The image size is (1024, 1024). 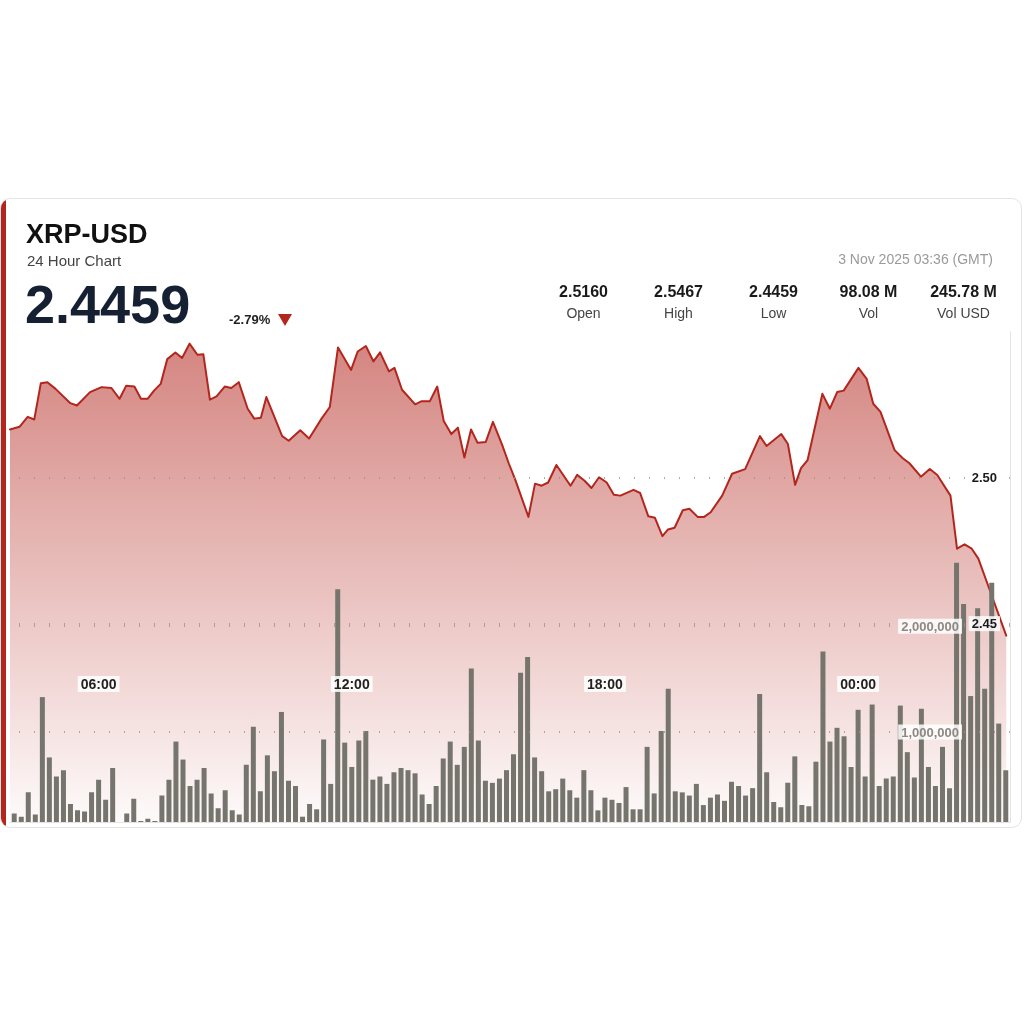 I want to click on y2-tick-label: 1,000,000, so click(x=930, y=732).